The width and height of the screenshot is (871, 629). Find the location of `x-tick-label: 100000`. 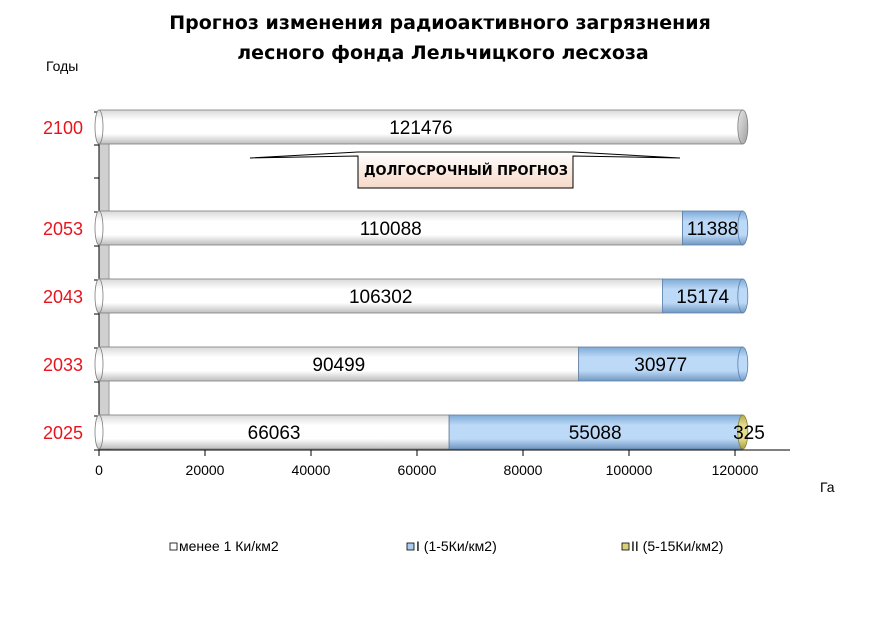

x-tick-label: 100000 is located at coordinates (629, 470).